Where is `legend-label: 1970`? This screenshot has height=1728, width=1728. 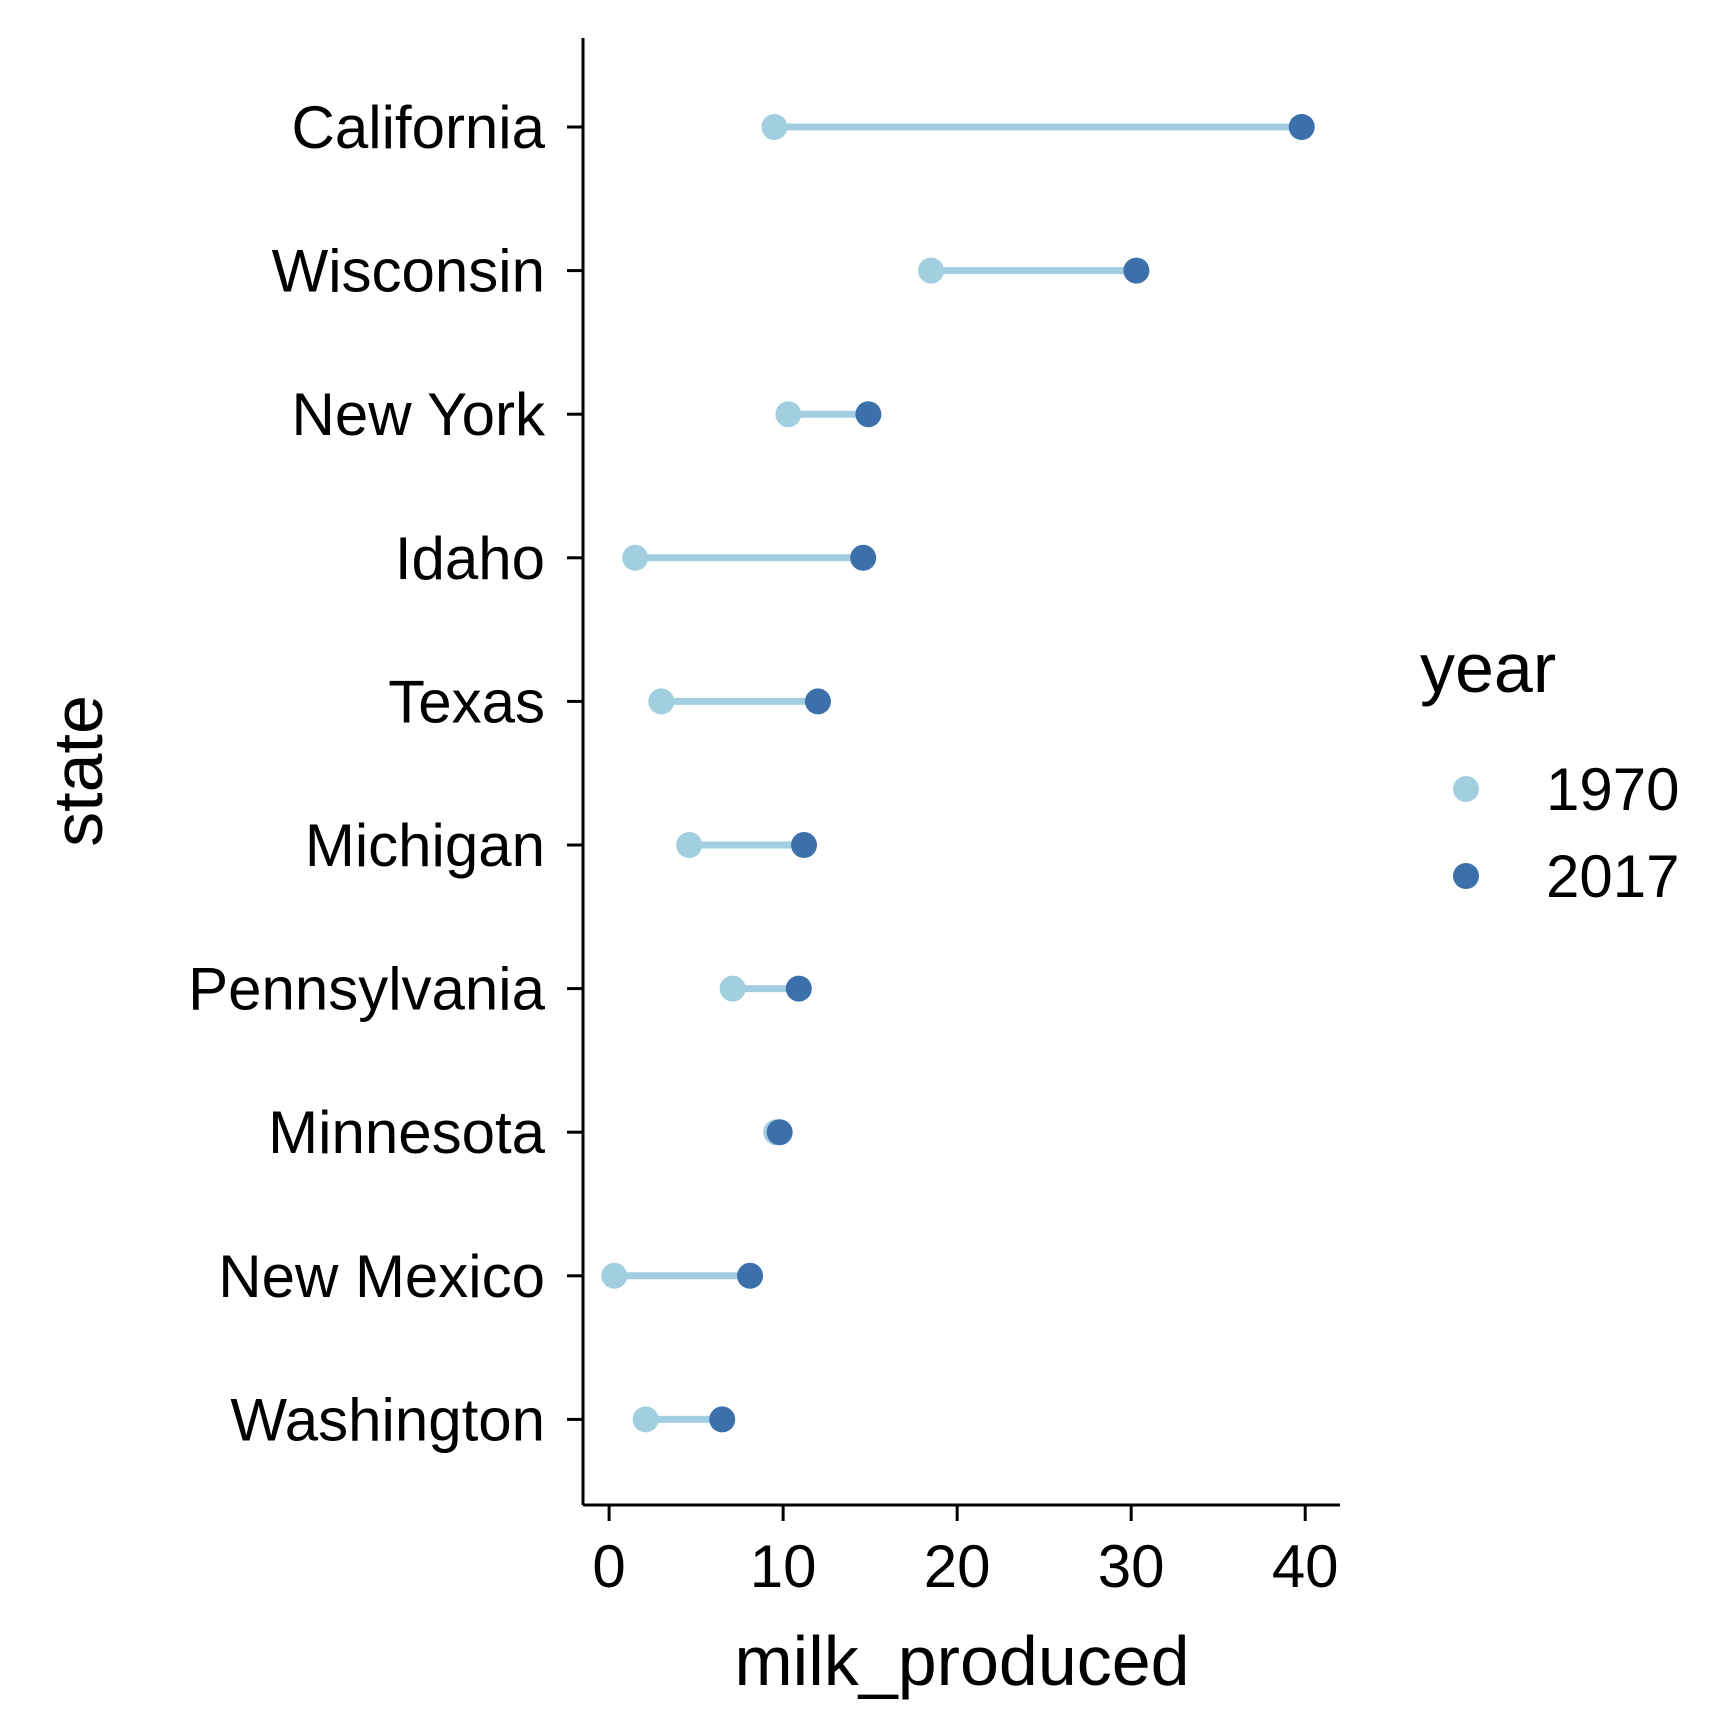
legend-label: 1970 is located at coordinates (1612, 789).